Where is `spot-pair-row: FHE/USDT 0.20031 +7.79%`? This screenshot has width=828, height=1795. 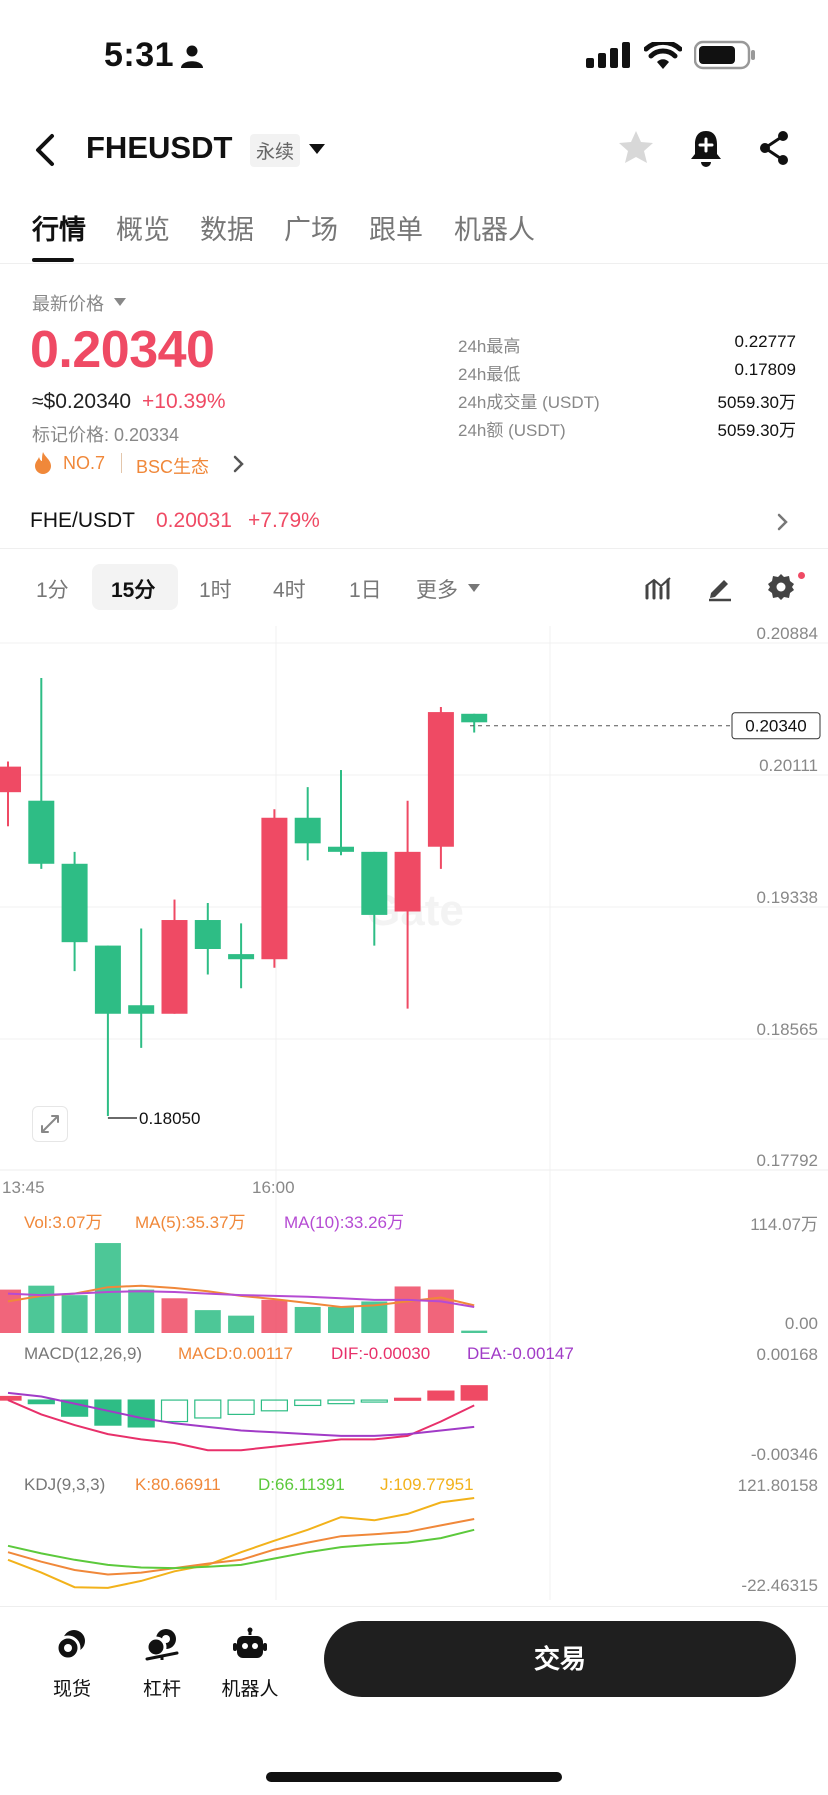 spot-pair-row: FHE/USDT 0.20031 +7.79% is located at coordinates (414, 522).